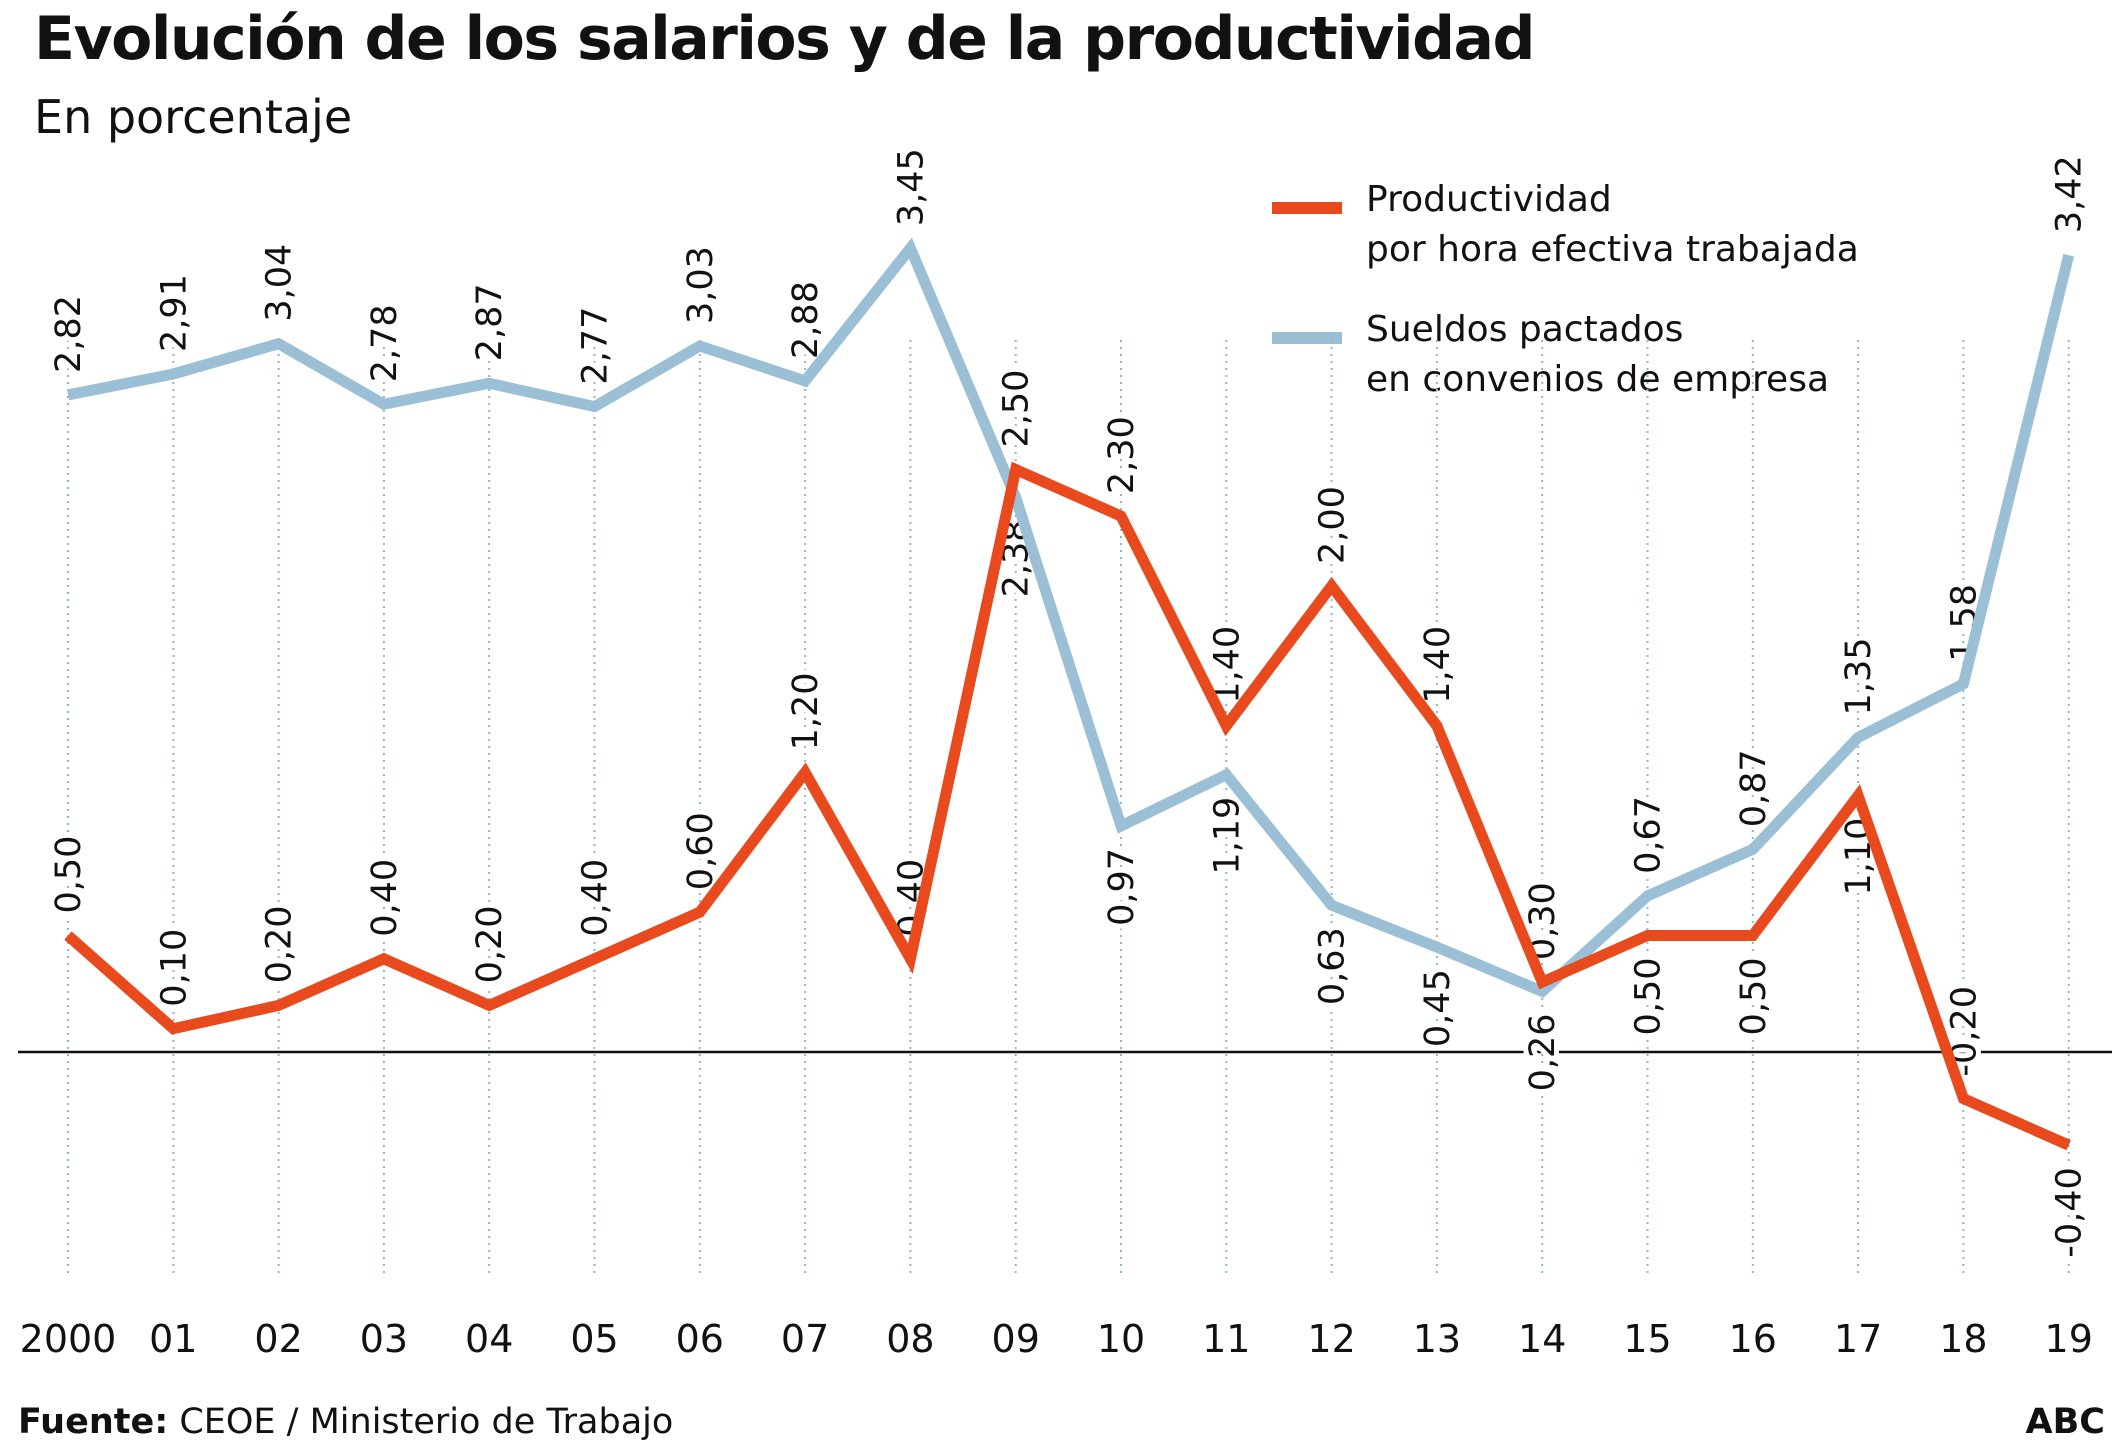 Image resolution: width=2125 pixels, height=1455 pixels. What do you see at coordinates (806, 320) in the screenshot?
I see `data-label-sueldos-07: 2,88` at bounding box center [806, 320].